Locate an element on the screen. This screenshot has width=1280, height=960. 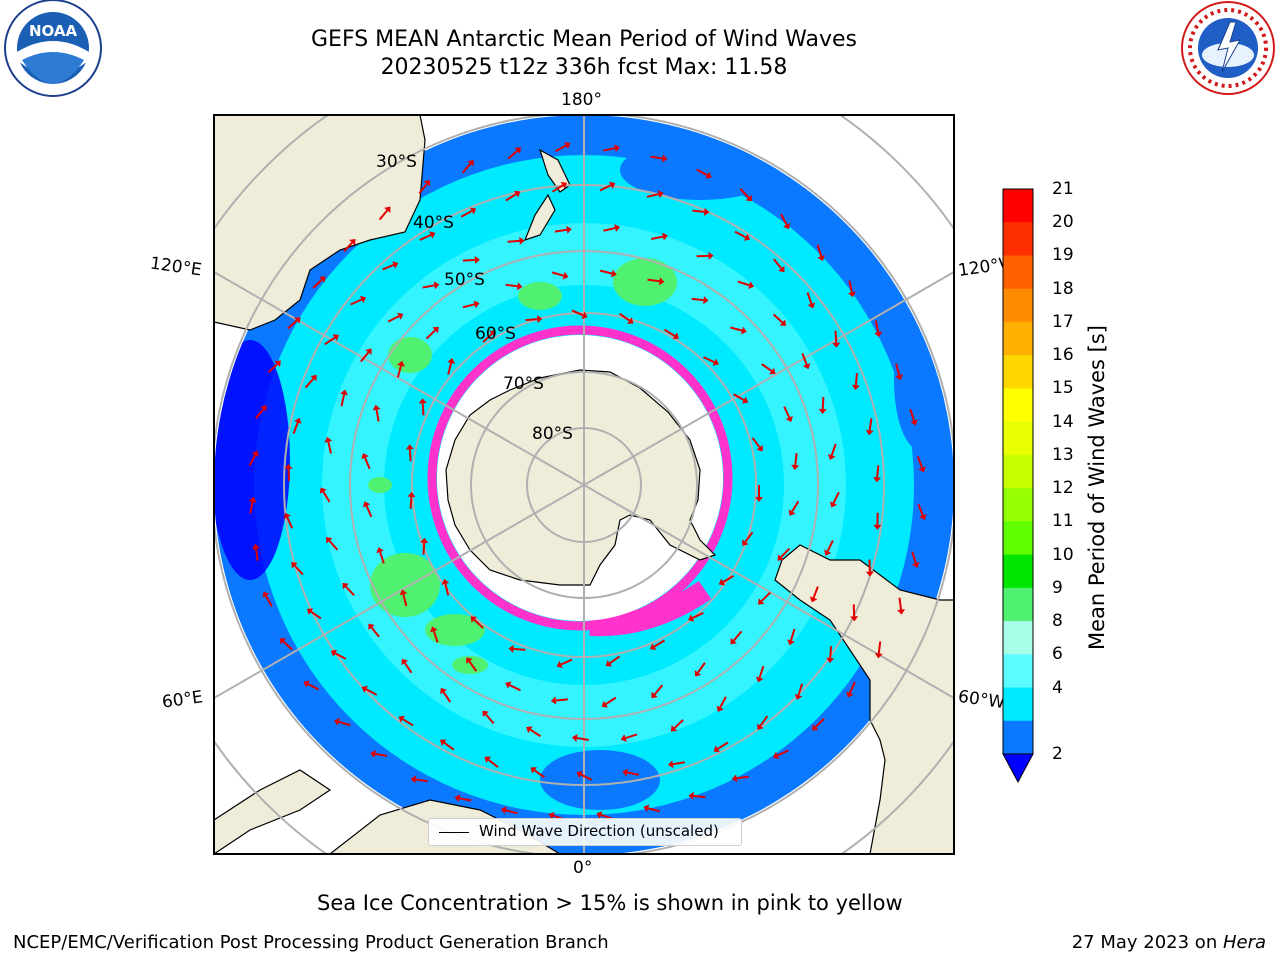
colorbar-tick-label: 9 is located at coordinates (1057, 587).